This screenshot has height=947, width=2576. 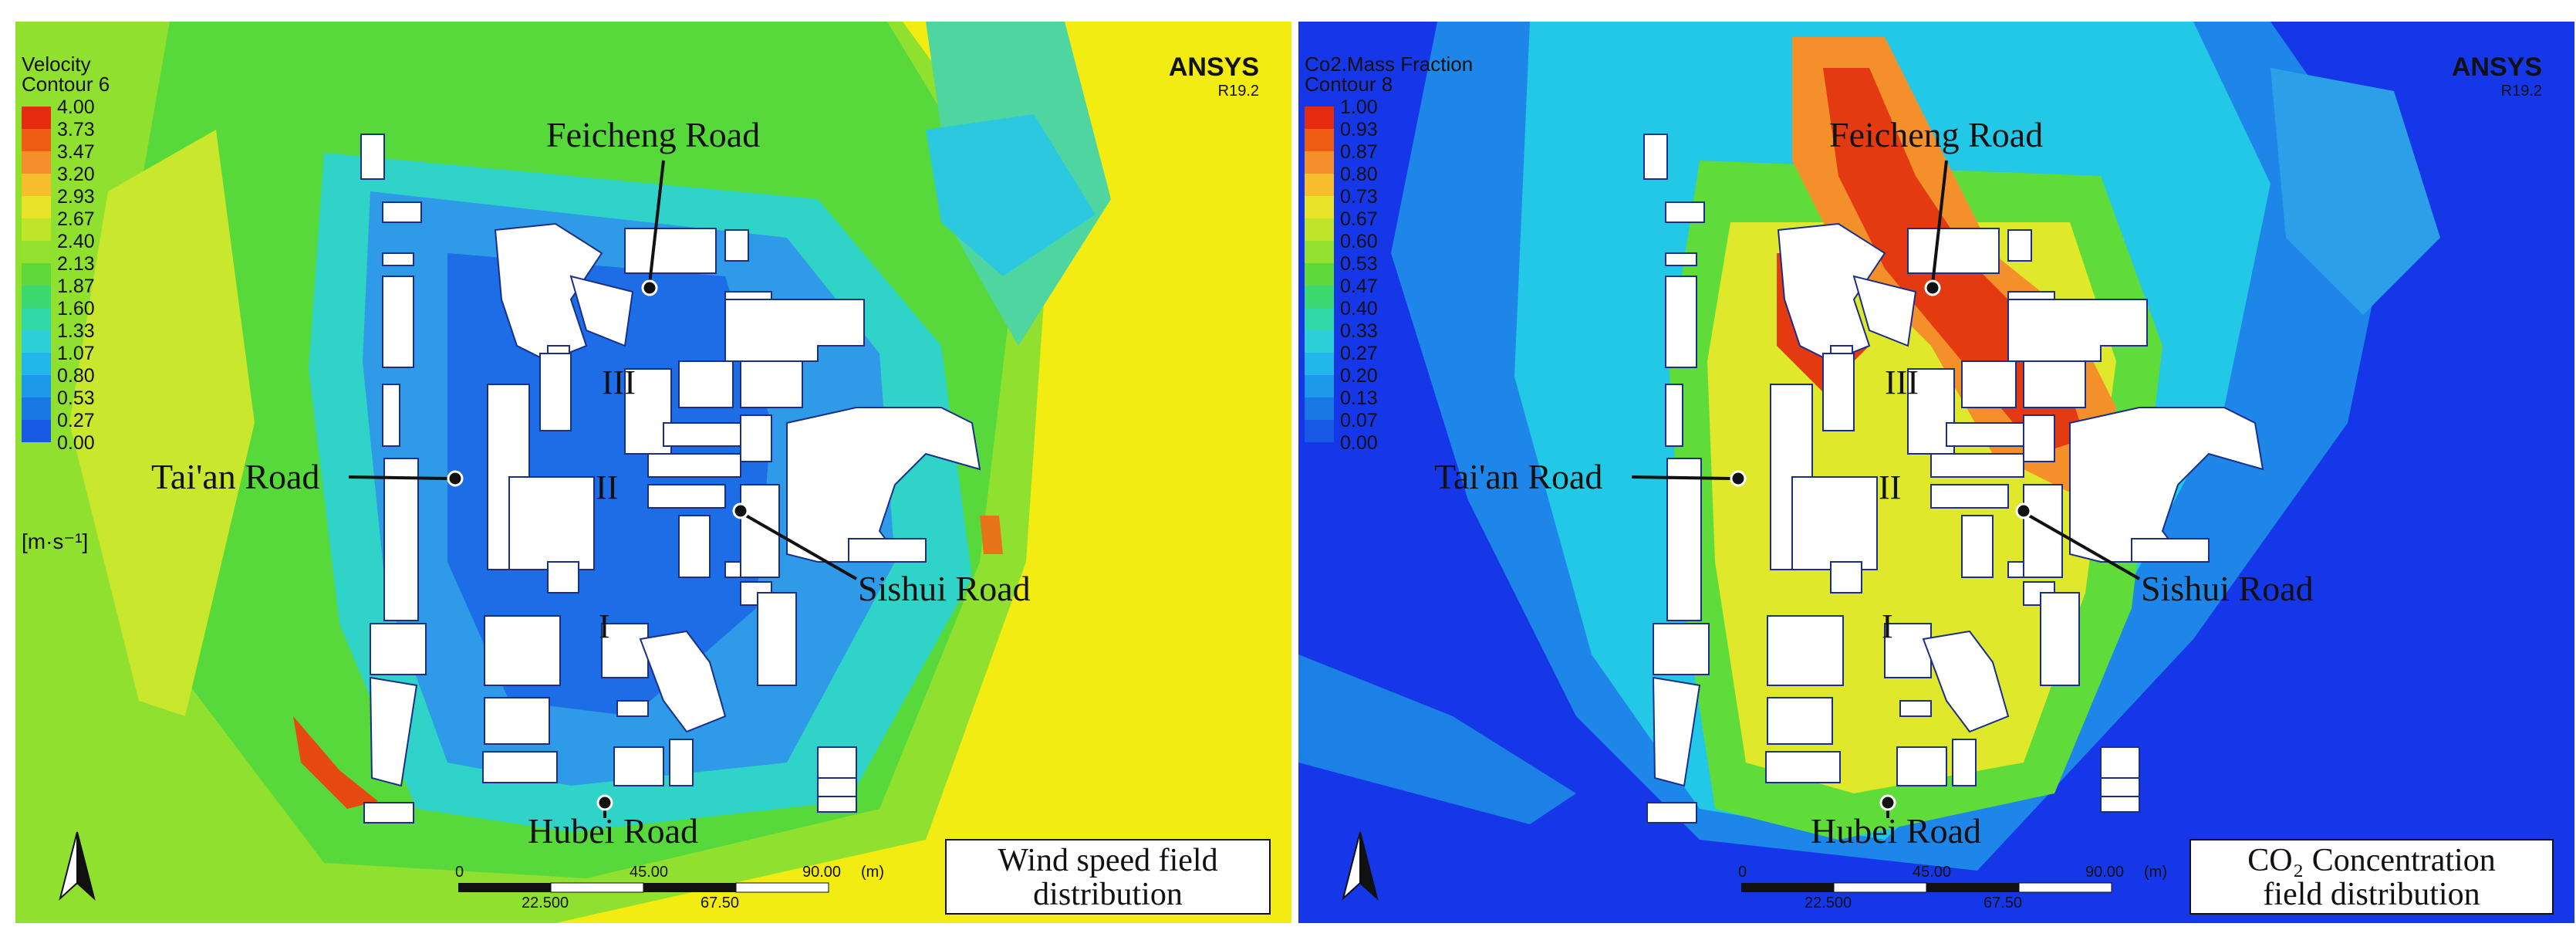 I want to click on sishui-leader-line, so click(x=2081, y=545).